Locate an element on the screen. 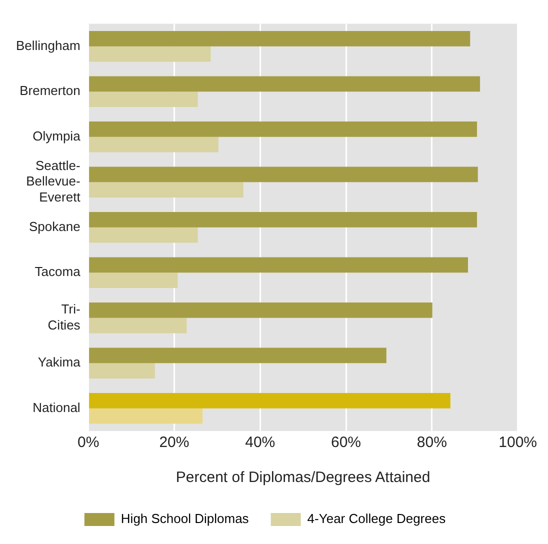 The height and width of the screenshot is (544, 548). x-tick-label: 100% is located at coordinates (518, 443).